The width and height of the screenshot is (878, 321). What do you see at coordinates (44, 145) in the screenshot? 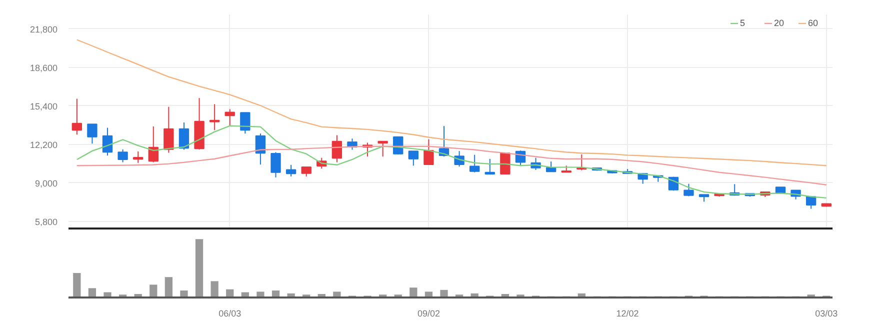
I see `y-tick-label: 12,200` at bounding box center [44, 145].